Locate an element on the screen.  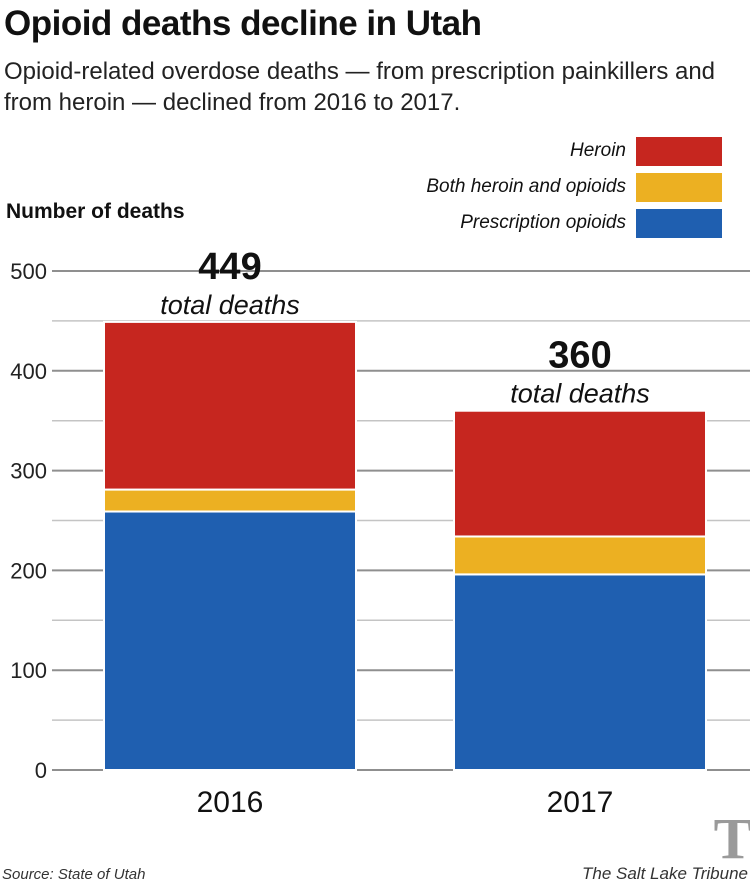
y-tick-label: 300 is located at coordinates (28, 471).